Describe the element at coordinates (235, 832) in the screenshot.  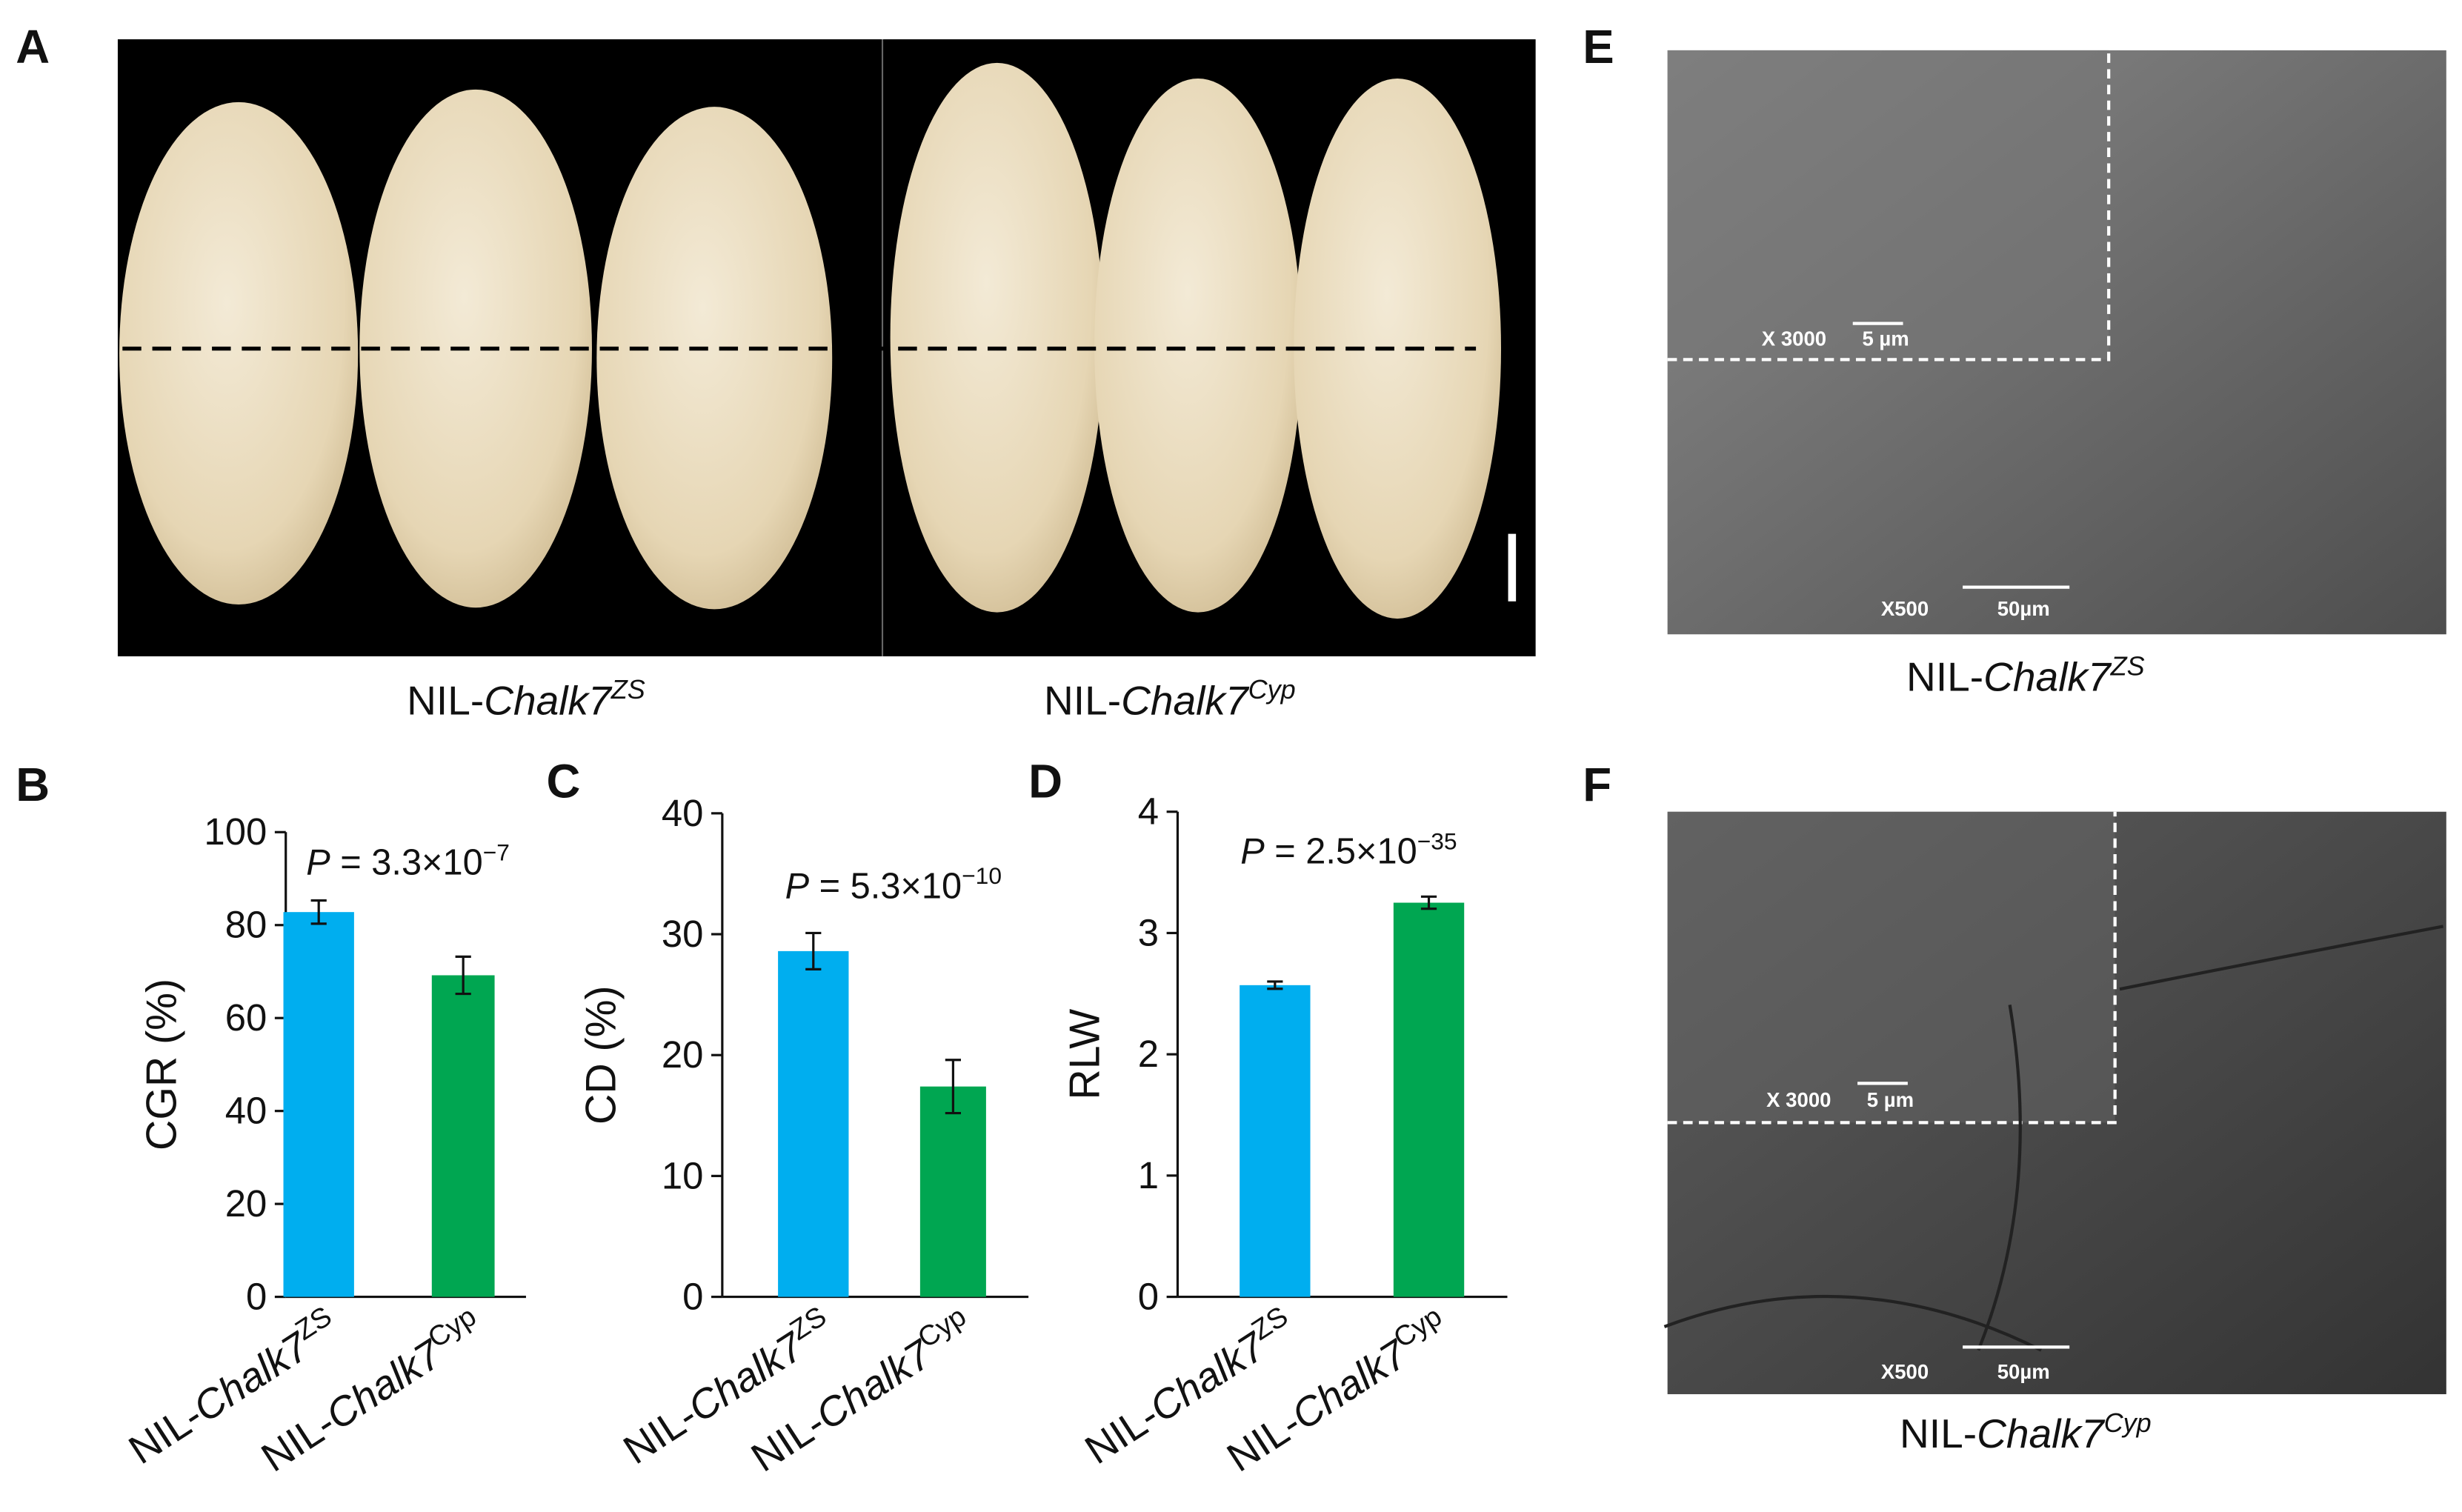
I see `y-tick-label: 100` at that location.